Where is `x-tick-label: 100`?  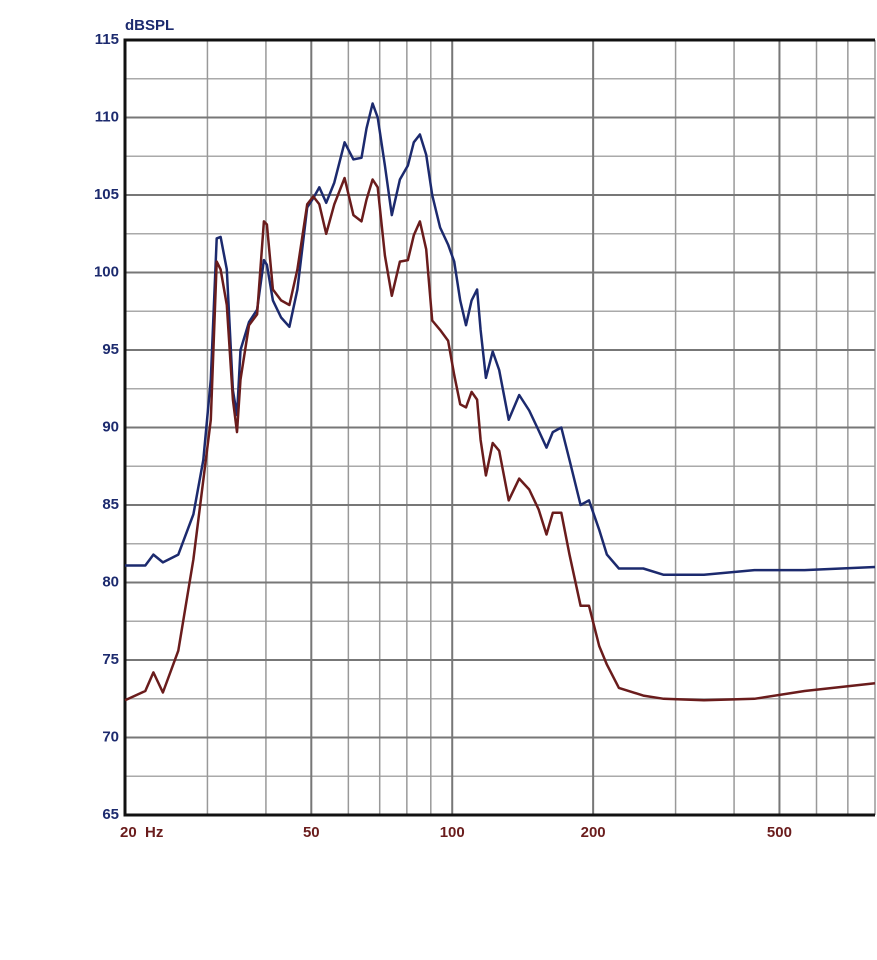
x-tick-label: 100 is located at coordinates (452, 832).